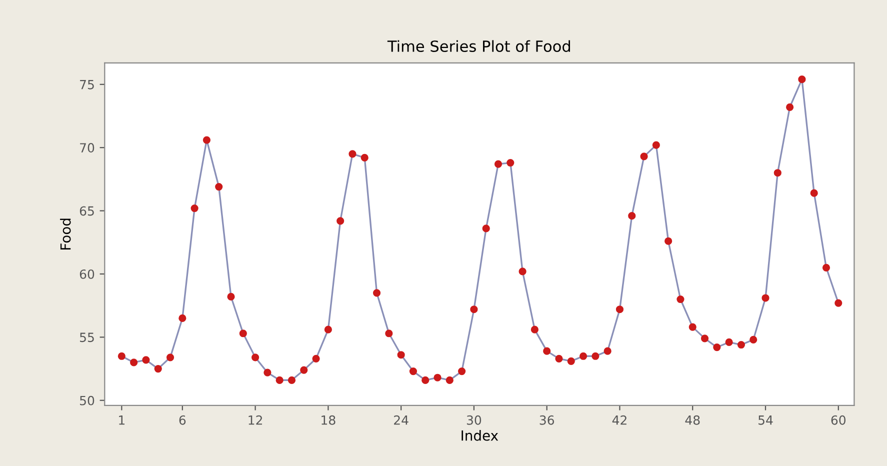 The image size is (887, 466). Describe the element at coordinates (478, 46) in the screenshot. I see `chart-title: Time Series Plot of Food` at that location.